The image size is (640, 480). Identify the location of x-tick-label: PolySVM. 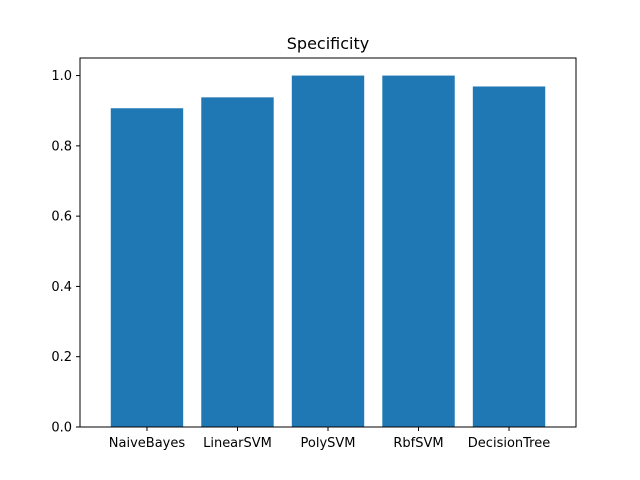
(328, 443).